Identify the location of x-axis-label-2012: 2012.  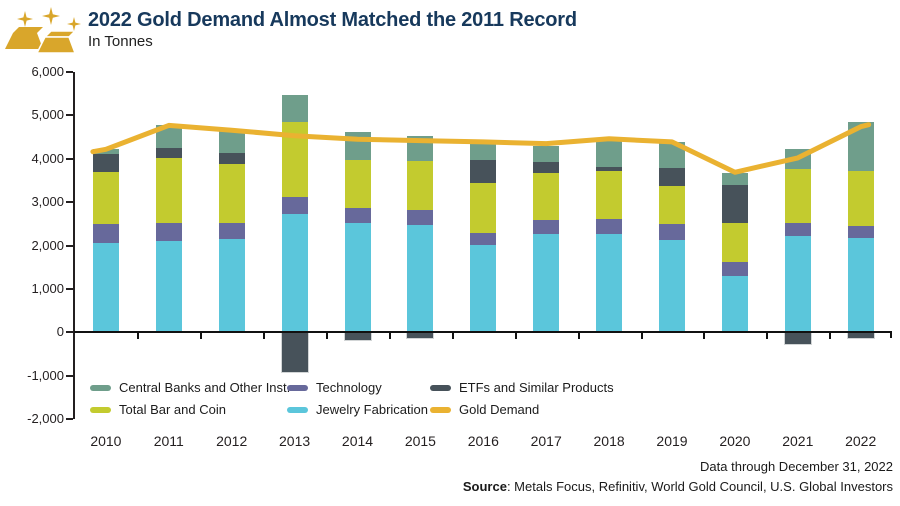
(232, 441).